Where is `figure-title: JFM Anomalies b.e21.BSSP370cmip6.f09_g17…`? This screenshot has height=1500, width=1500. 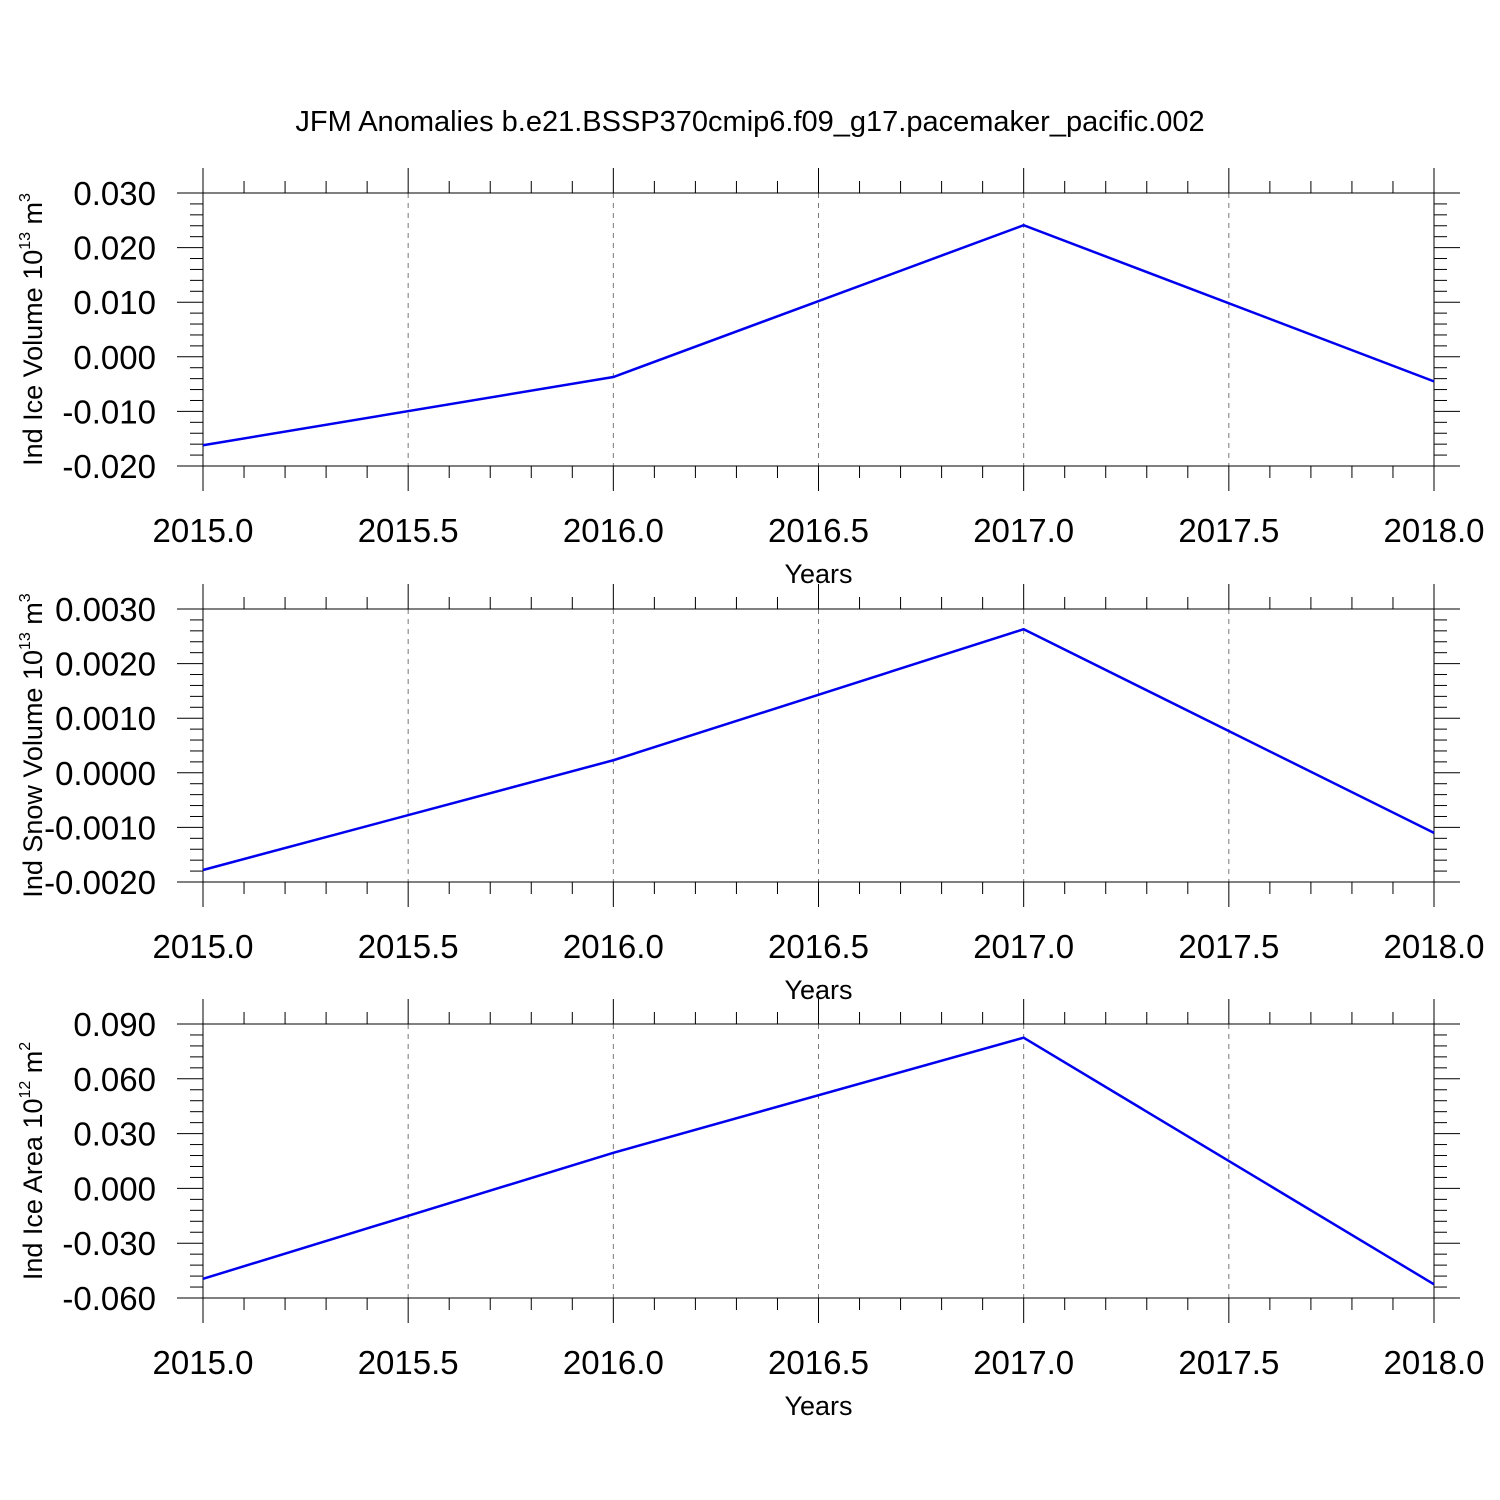 figure-title: JFM Anomalies b.e21.BSSP370cmip6.f09_g17… is located at coordinates (749, 122).